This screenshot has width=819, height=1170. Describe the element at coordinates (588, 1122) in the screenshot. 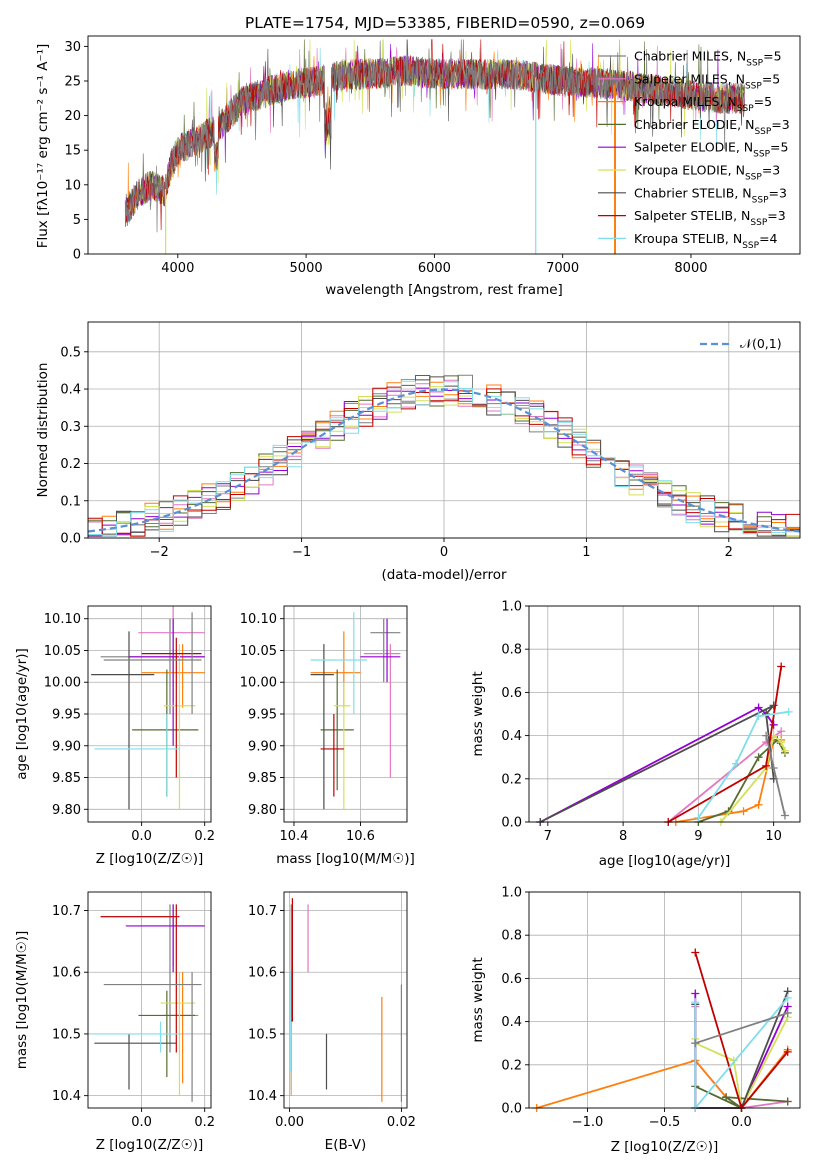

I see `x-tick-label: −1.0` at that location.